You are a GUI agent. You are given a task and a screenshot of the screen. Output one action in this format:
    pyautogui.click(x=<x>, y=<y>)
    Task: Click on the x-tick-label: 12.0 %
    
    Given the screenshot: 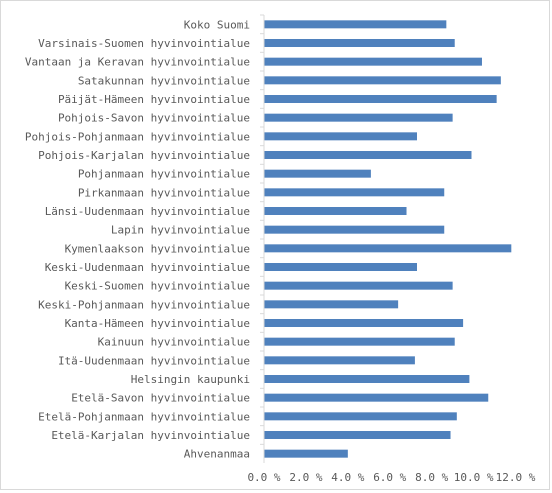 What is the action you would take?
    pyautogui.click(x=516, y=477)
    